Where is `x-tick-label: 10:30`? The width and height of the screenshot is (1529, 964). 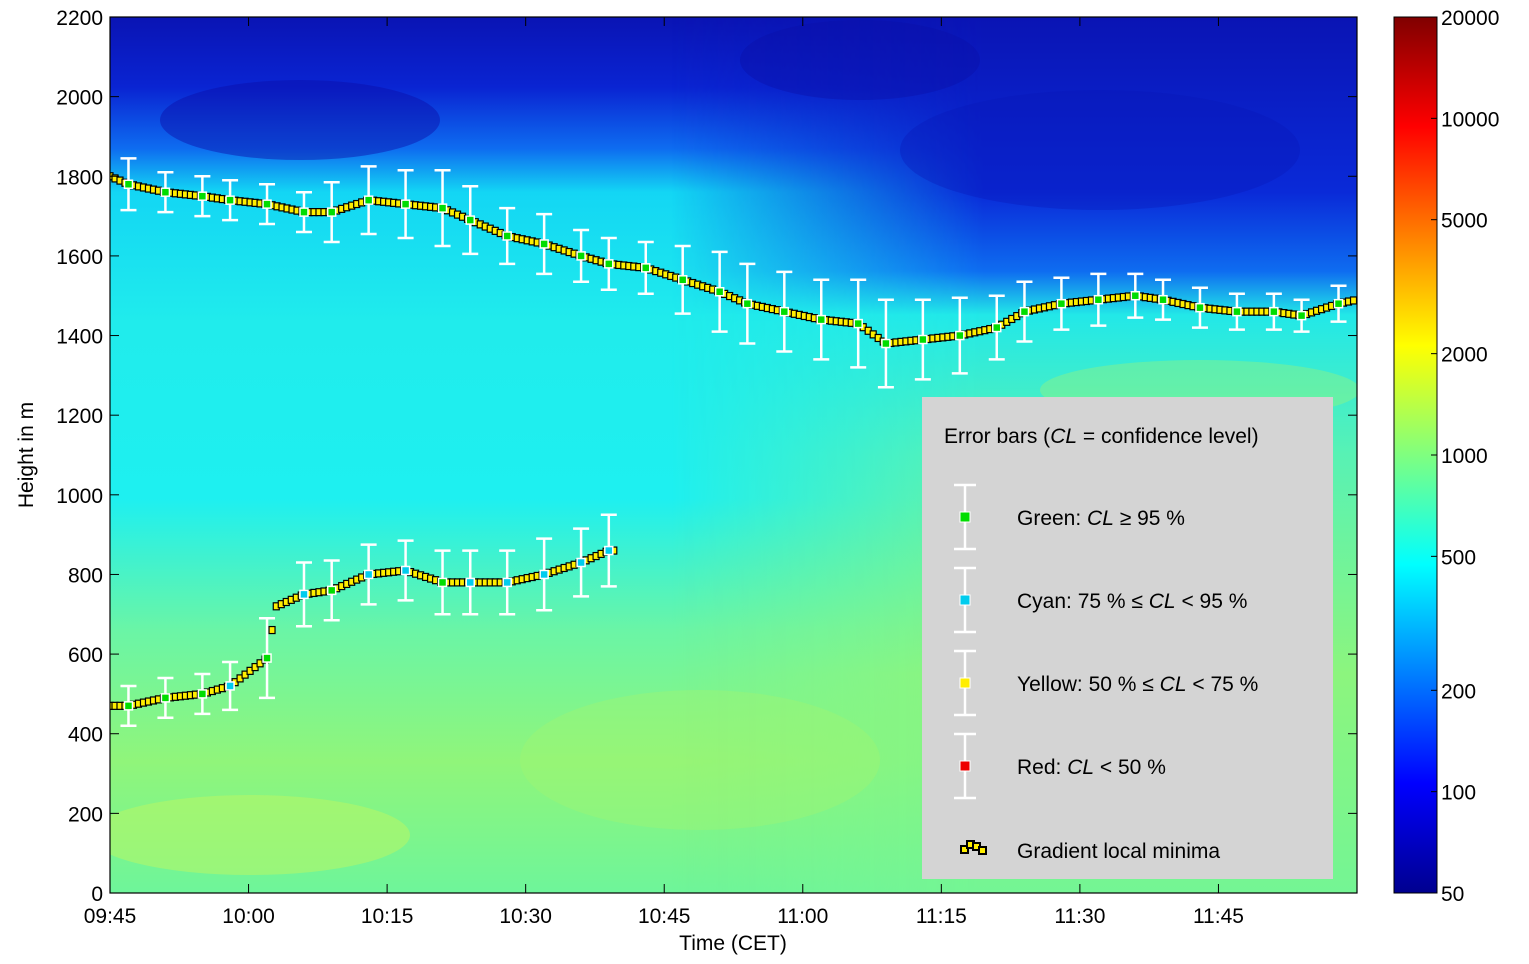 x-tick-label: 10:30 is located at coordinates (525, 916).